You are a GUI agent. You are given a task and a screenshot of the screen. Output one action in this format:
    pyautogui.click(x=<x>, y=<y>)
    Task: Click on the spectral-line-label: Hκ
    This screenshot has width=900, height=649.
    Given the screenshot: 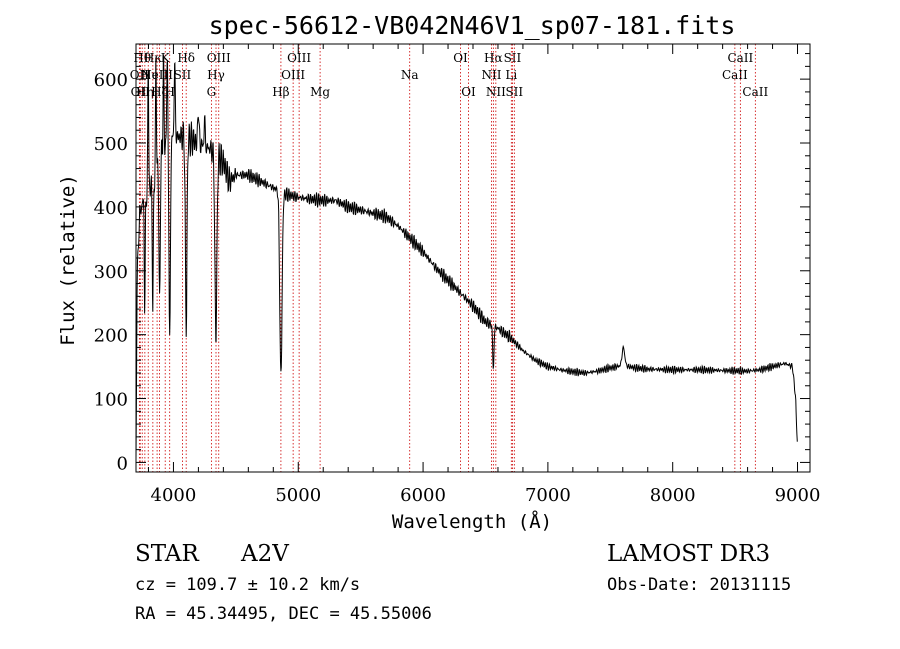 What is the action you would take?
    pyautogui.click(x=153, y=58)
    